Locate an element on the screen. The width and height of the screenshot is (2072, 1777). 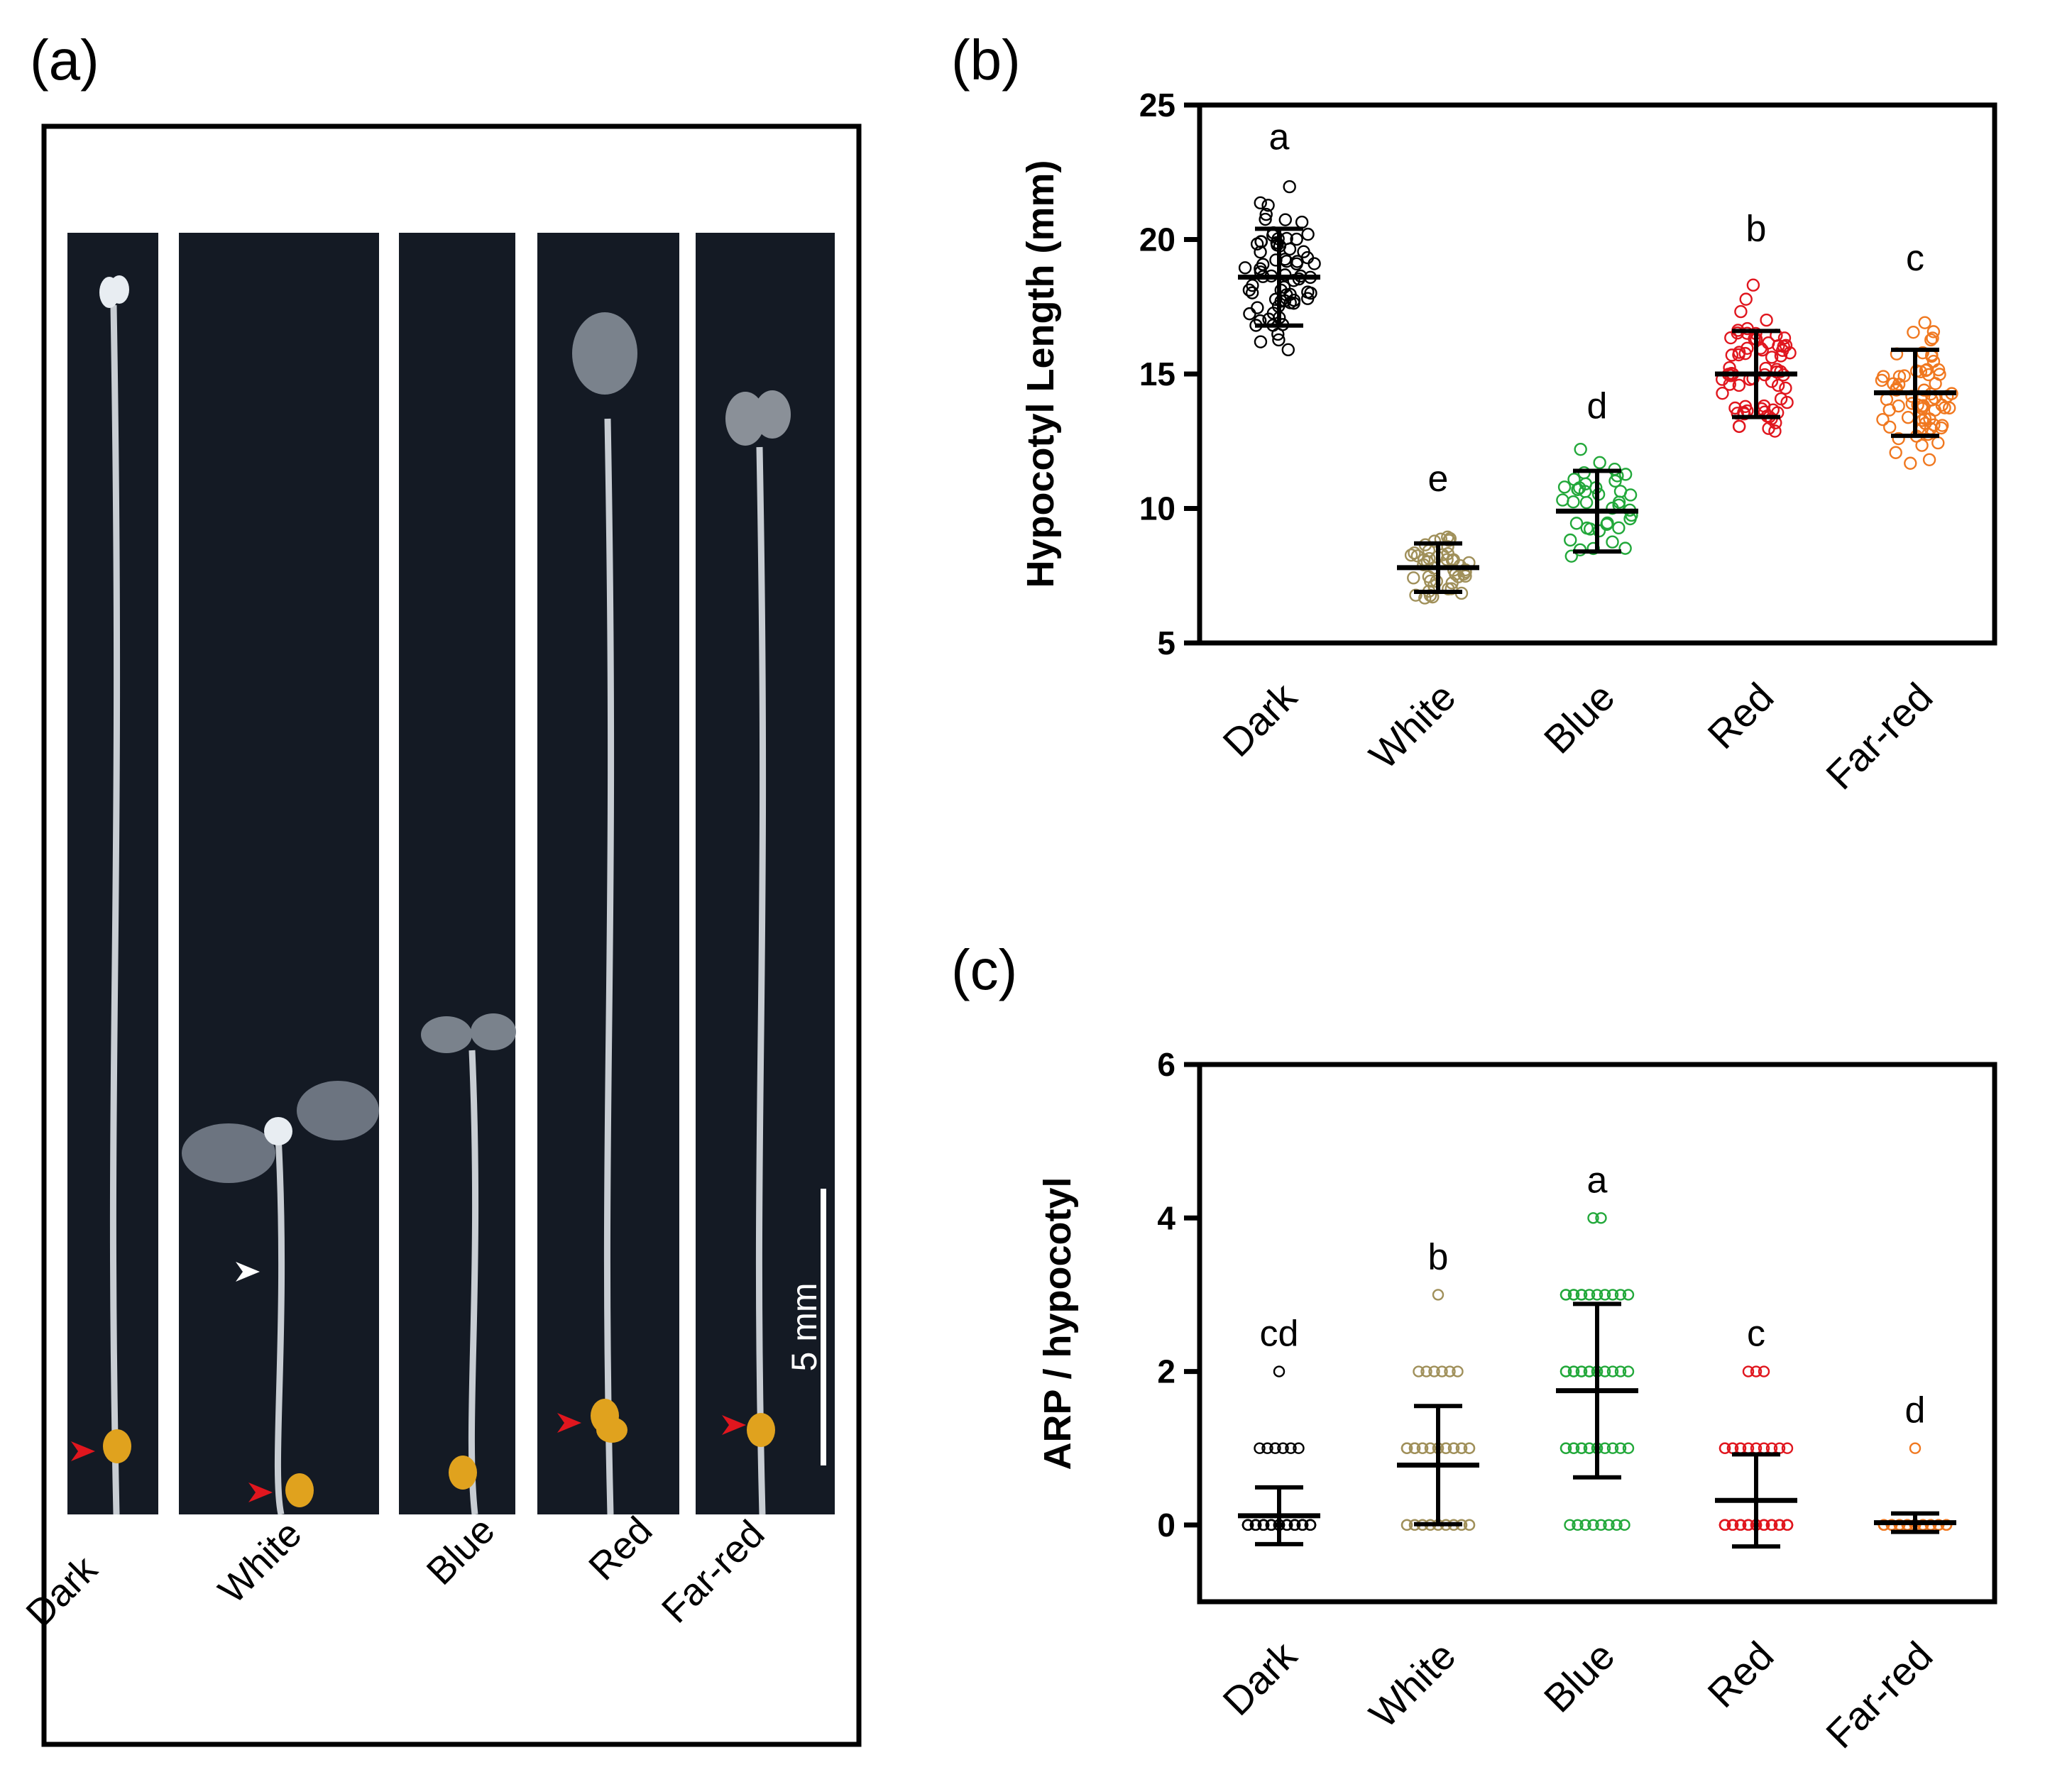
panel-label-a: (a) is located at coordinates (64, 60).